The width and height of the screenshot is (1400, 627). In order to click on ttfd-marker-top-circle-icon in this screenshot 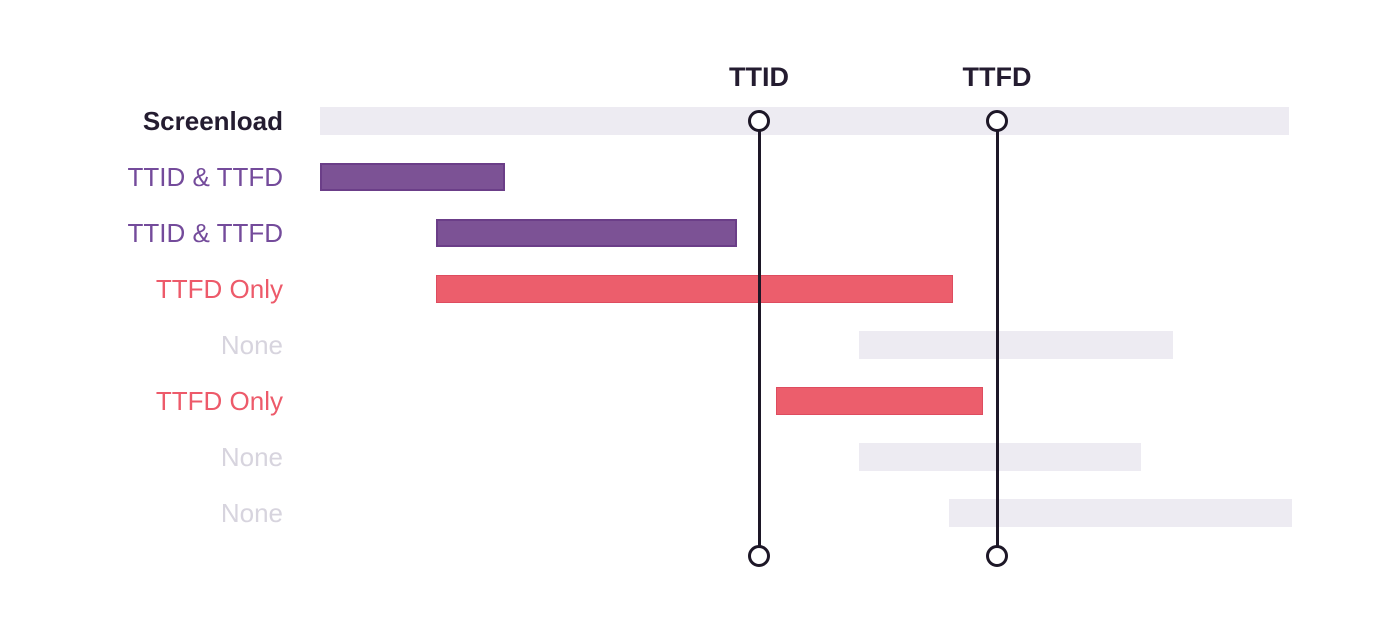, I will do `click(997, 121)`.